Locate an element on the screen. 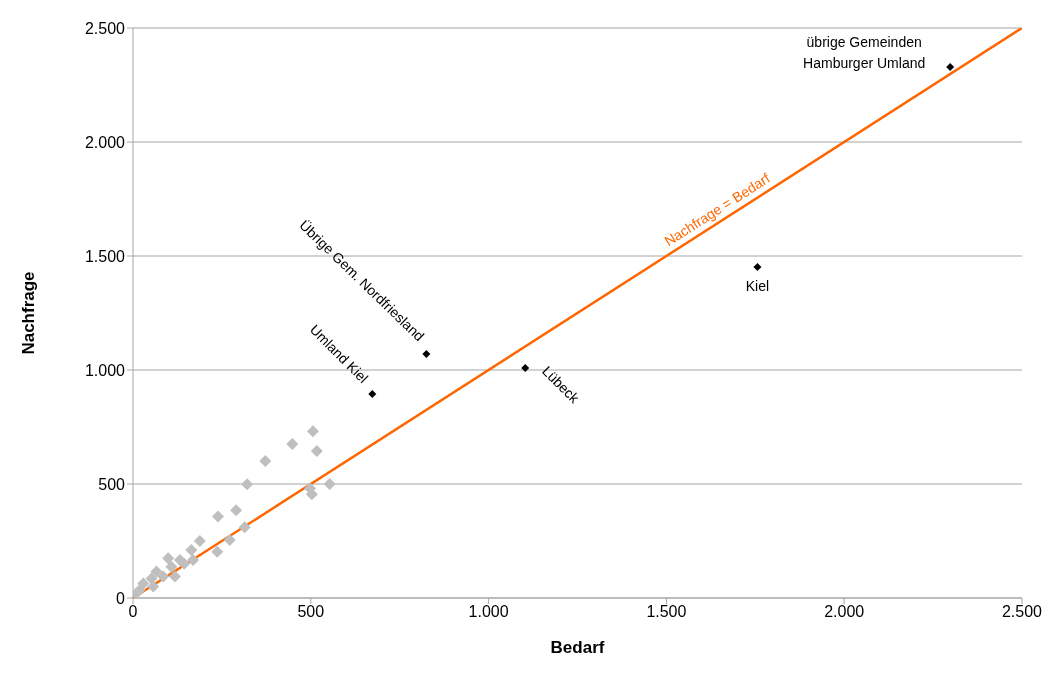 The height and width of the screenshot is (688, 1058). x-axis-title: Bedarf is located at coordinates (577, 647).